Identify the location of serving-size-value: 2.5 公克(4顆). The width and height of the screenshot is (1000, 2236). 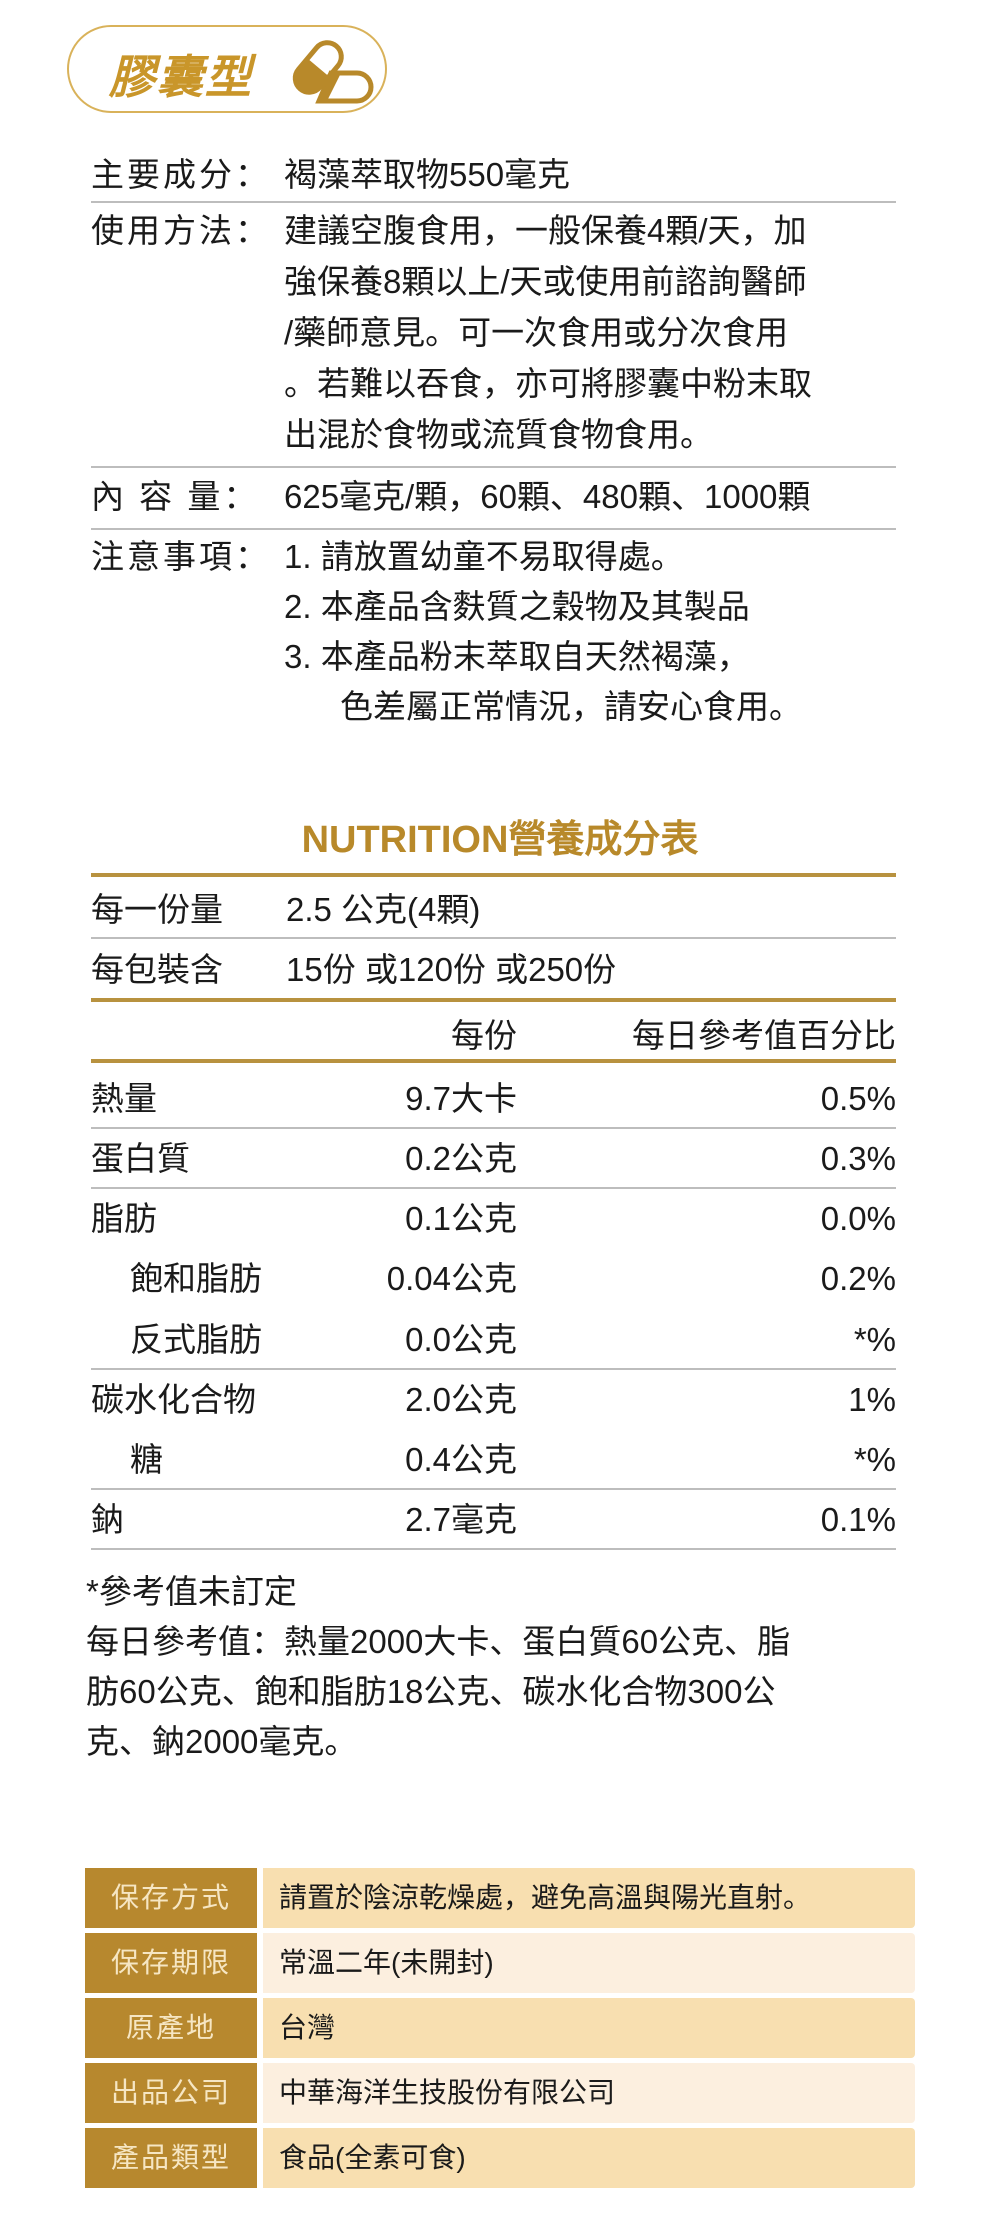
(383, 909).